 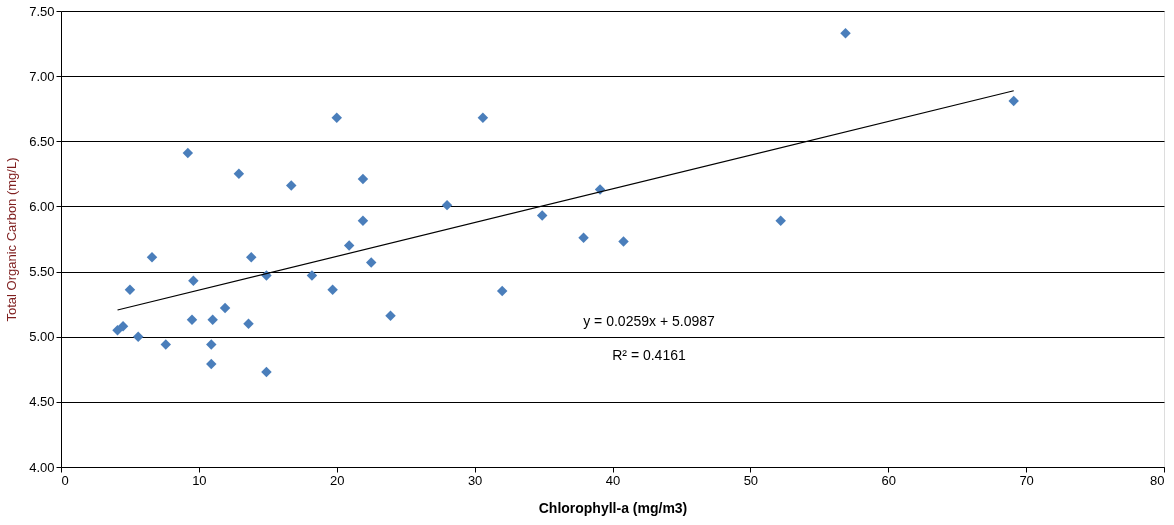 I want to click on x-tick-label: 20, so click(x=337, y=480).